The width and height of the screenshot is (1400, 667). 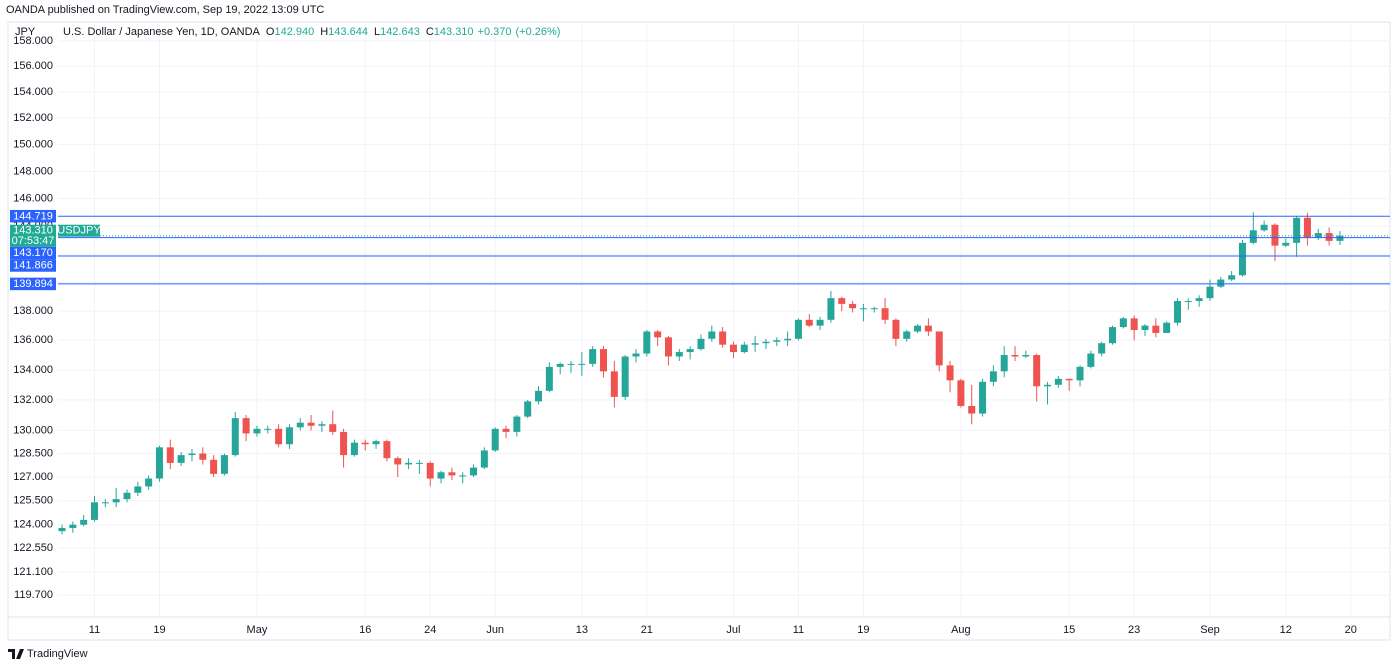 I want to click on symbol-tag, so click(x=79, y=230).